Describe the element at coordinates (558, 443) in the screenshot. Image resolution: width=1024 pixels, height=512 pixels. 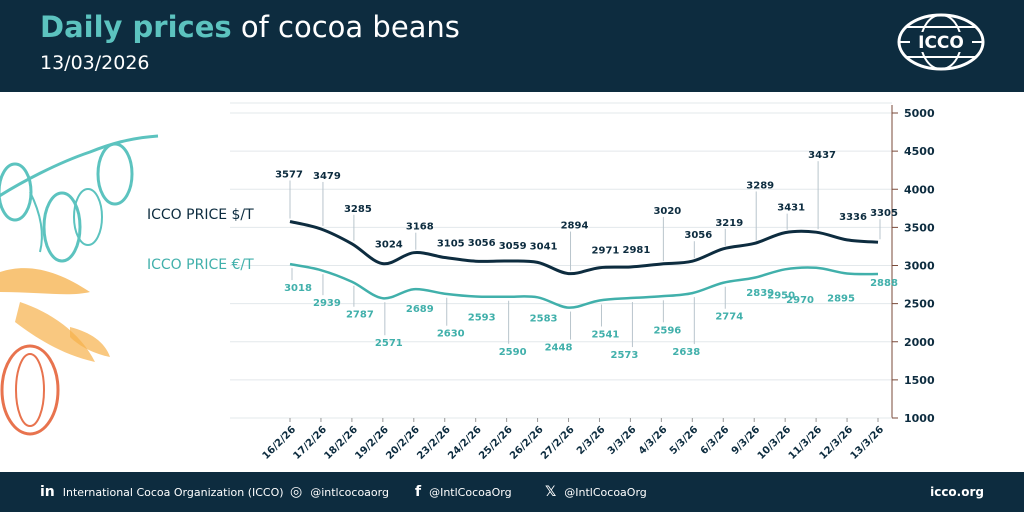
I see `x-tick-label: 27/2/26` at that location.